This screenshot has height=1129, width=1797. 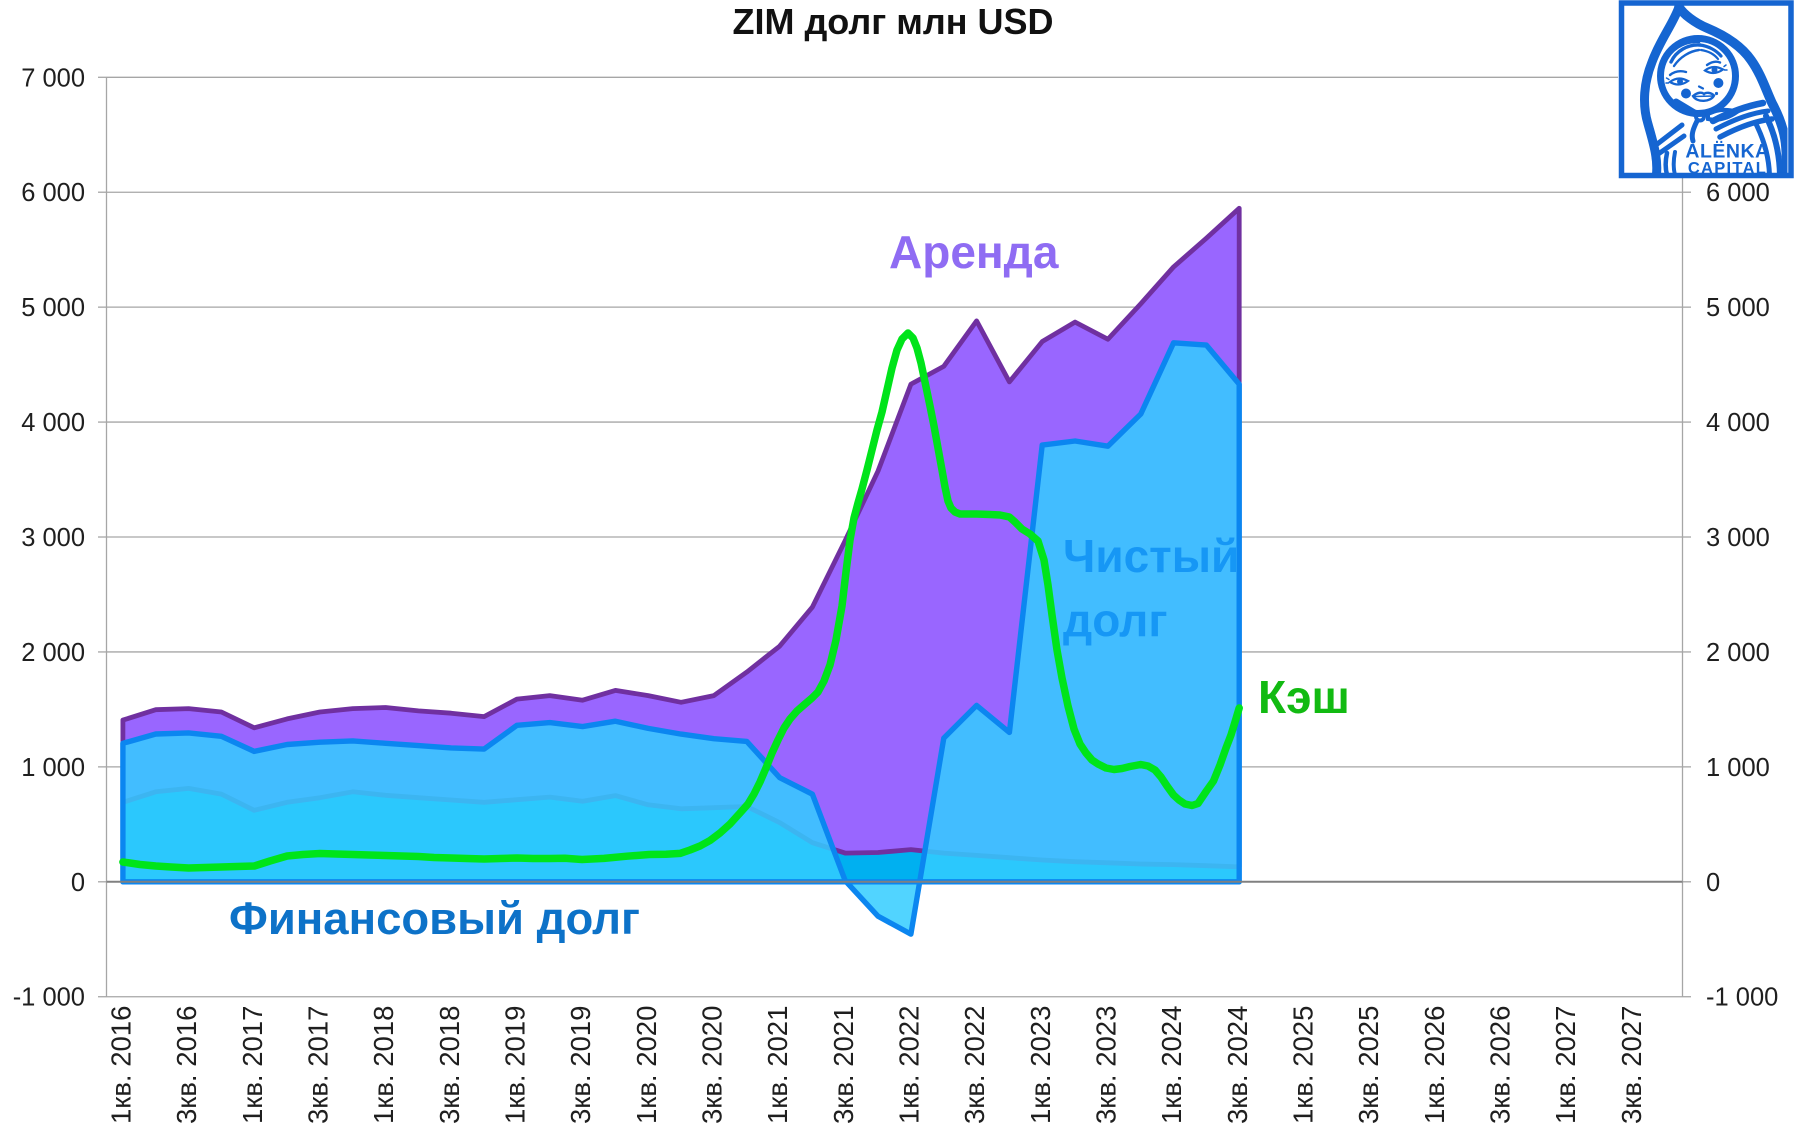 What do you see at coordinates (1434, 1065) in the screenshot?
I see `svg-text: 1кв. 2026` at bounding box center [1434, 1065].